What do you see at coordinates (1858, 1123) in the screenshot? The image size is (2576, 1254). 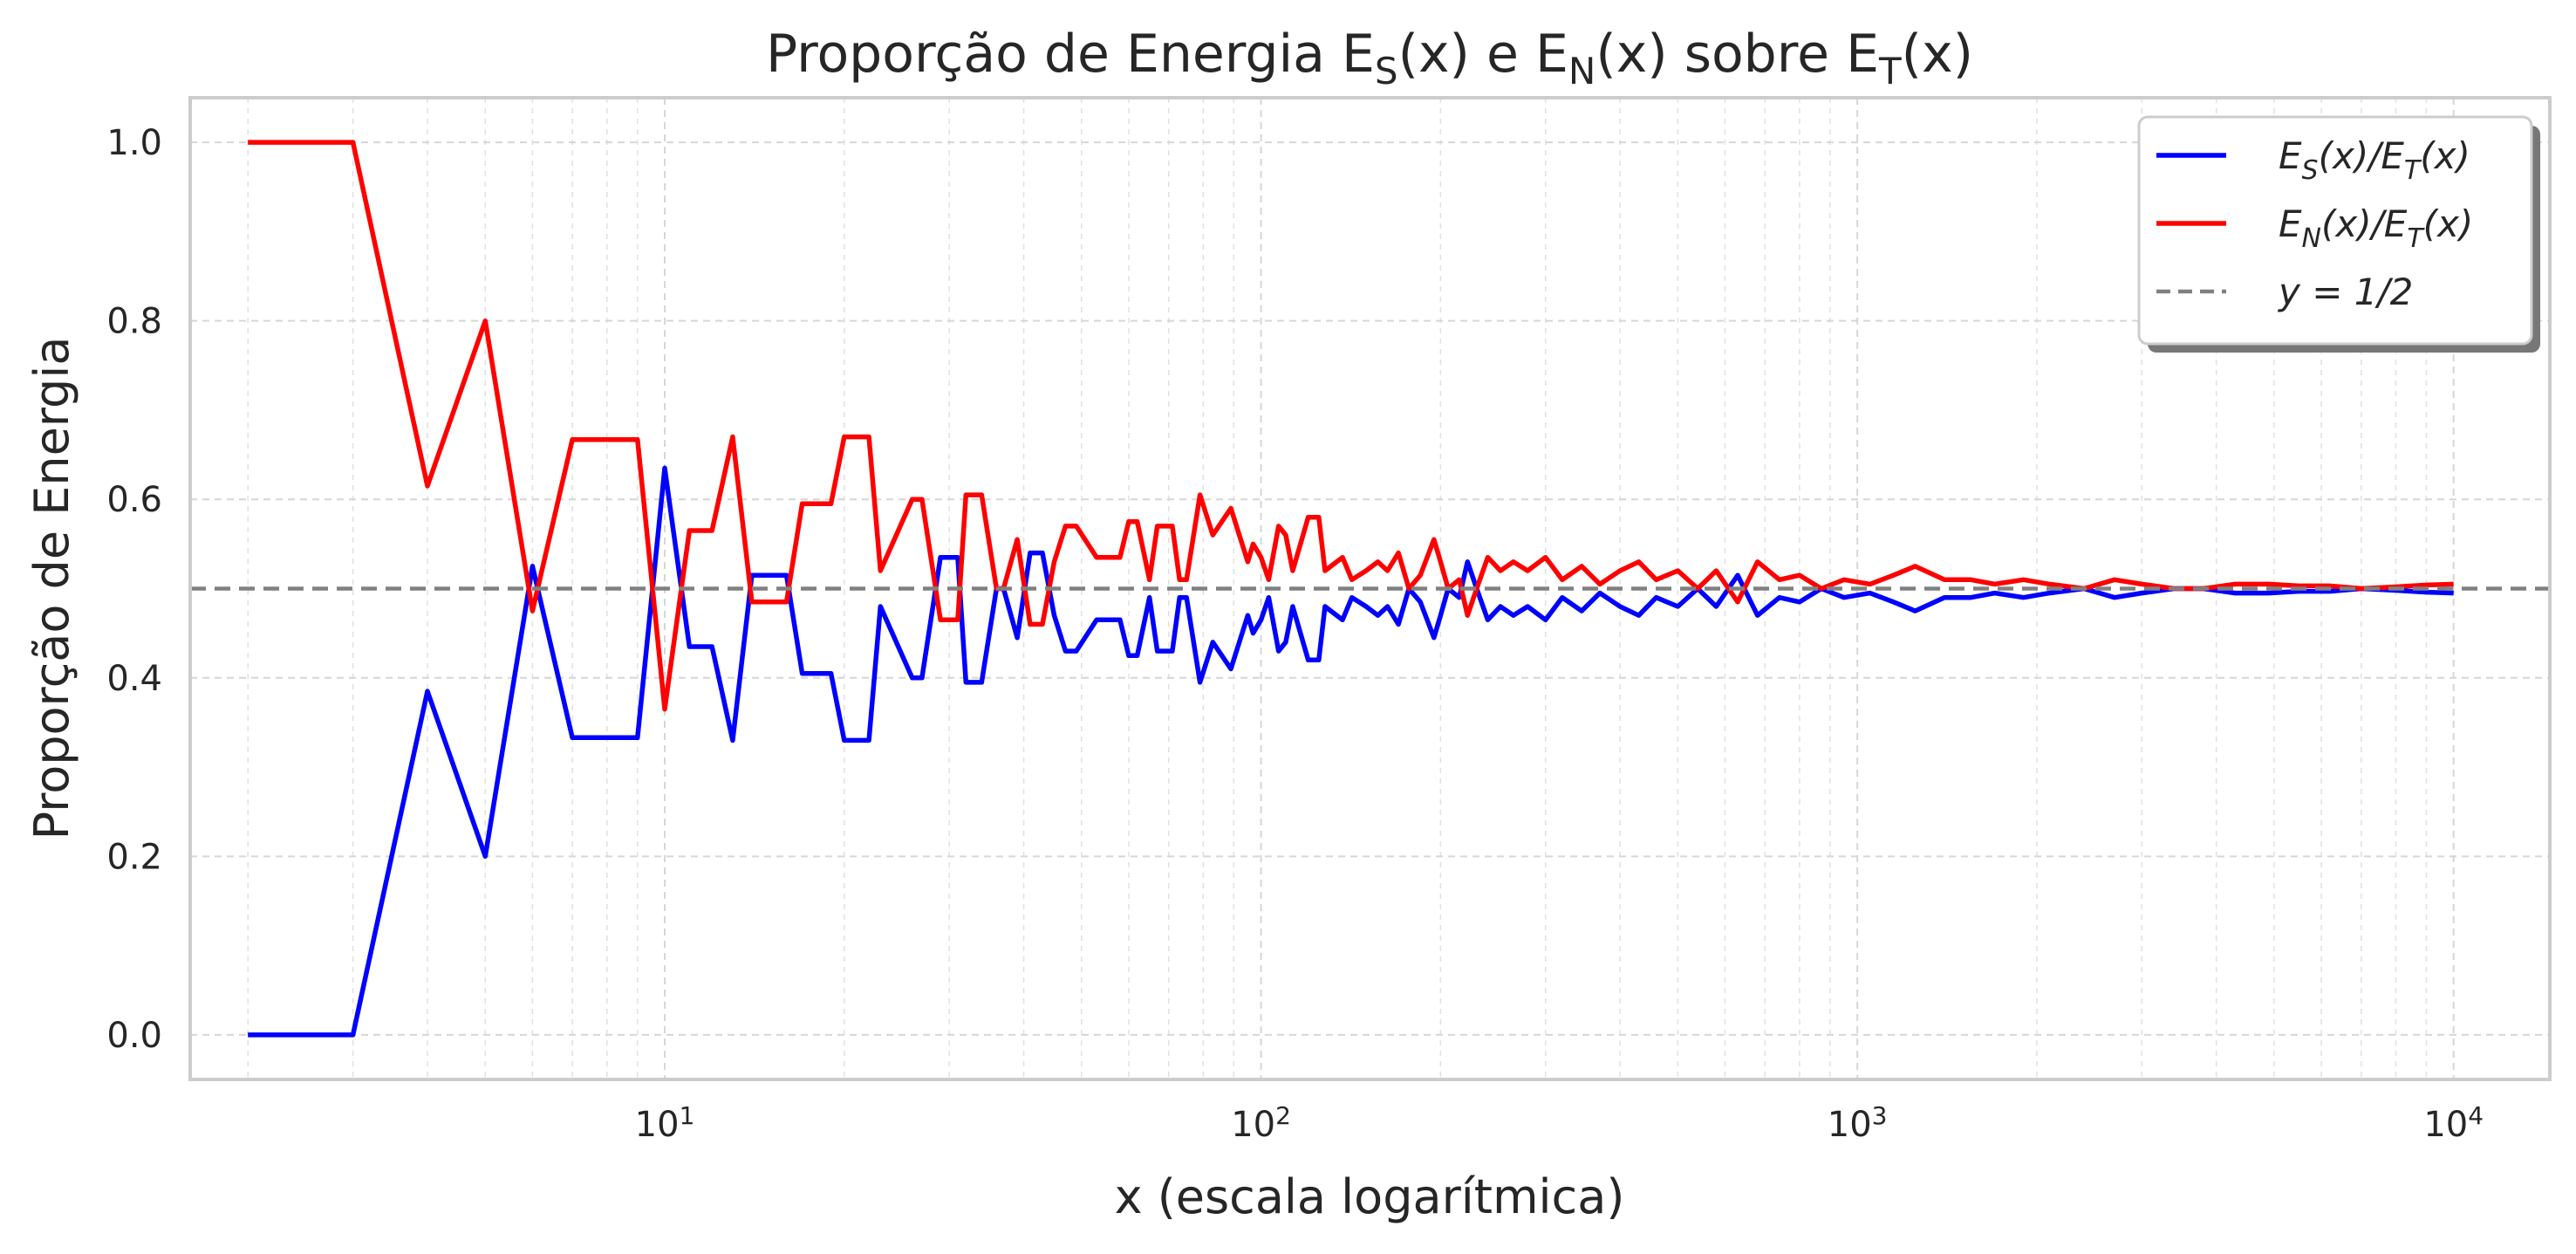 I see `x-tick-label: 103​` at bounding box center [1858, 1123].